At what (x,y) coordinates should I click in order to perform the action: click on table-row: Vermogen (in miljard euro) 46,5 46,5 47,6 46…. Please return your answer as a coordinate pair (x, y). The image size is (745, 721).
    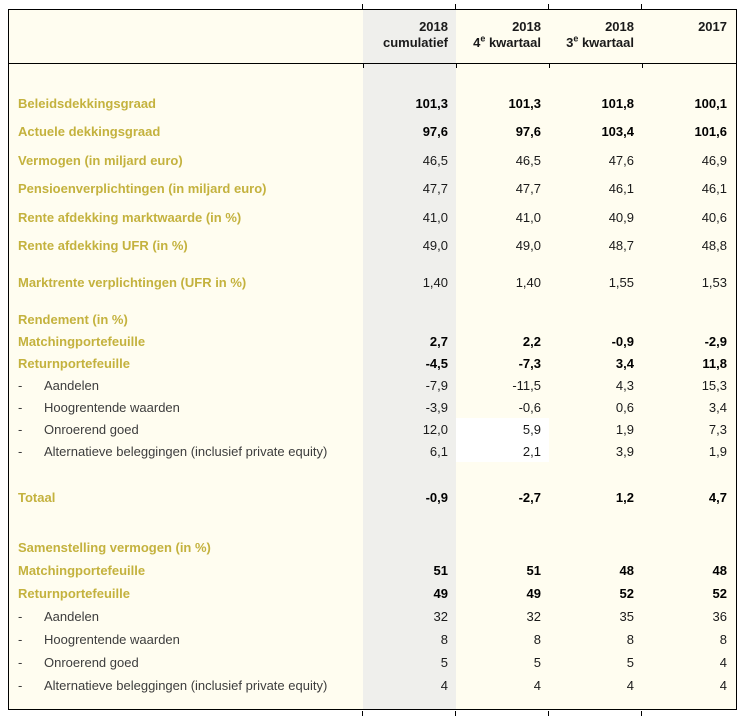
    Looking at the image, I should click on (372, 160).